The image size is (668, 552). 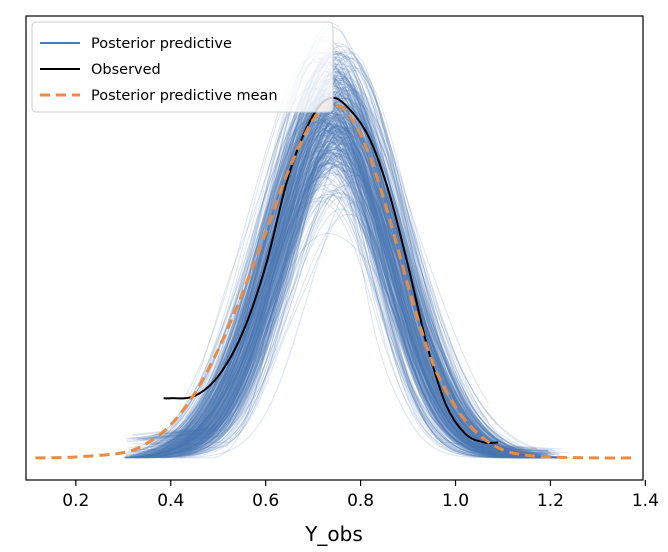 I want to click on x-axis-ticks: 0.2 0.4 0.6 0.8 1.0 1.2 1.4, so click(x=360, y=495).